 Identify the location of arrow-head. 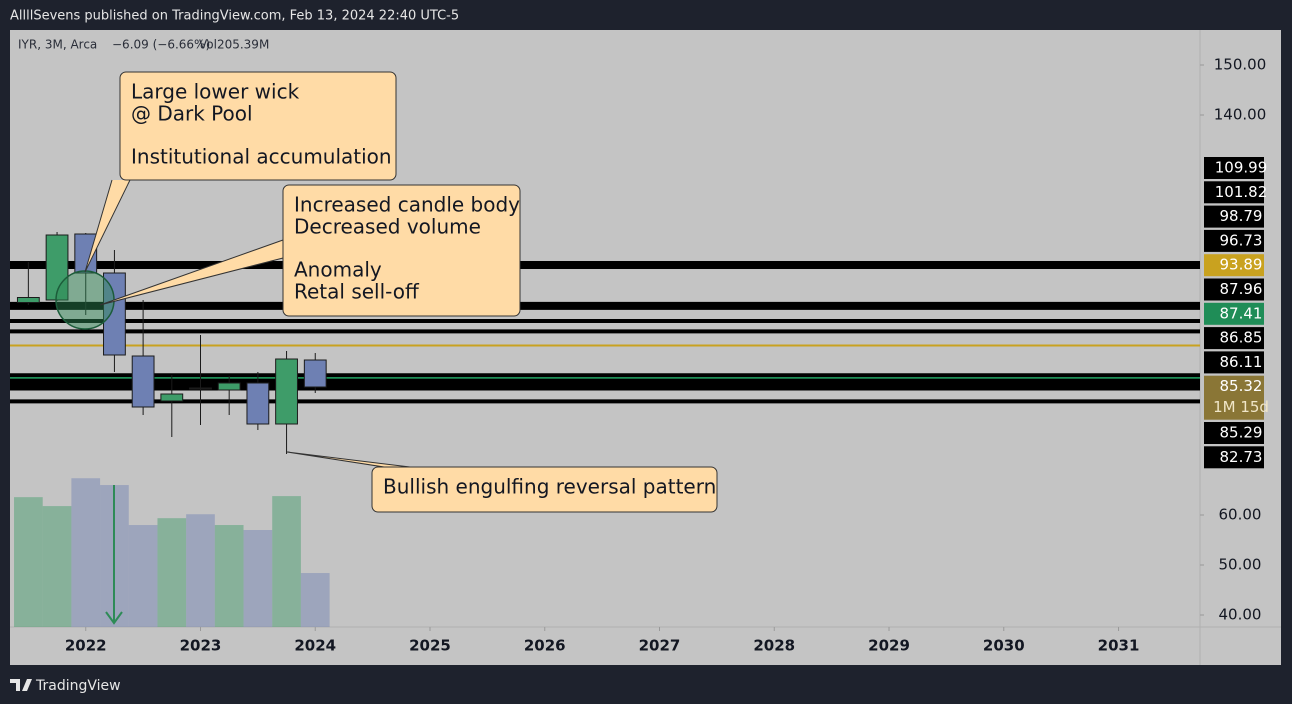
(114, 618).